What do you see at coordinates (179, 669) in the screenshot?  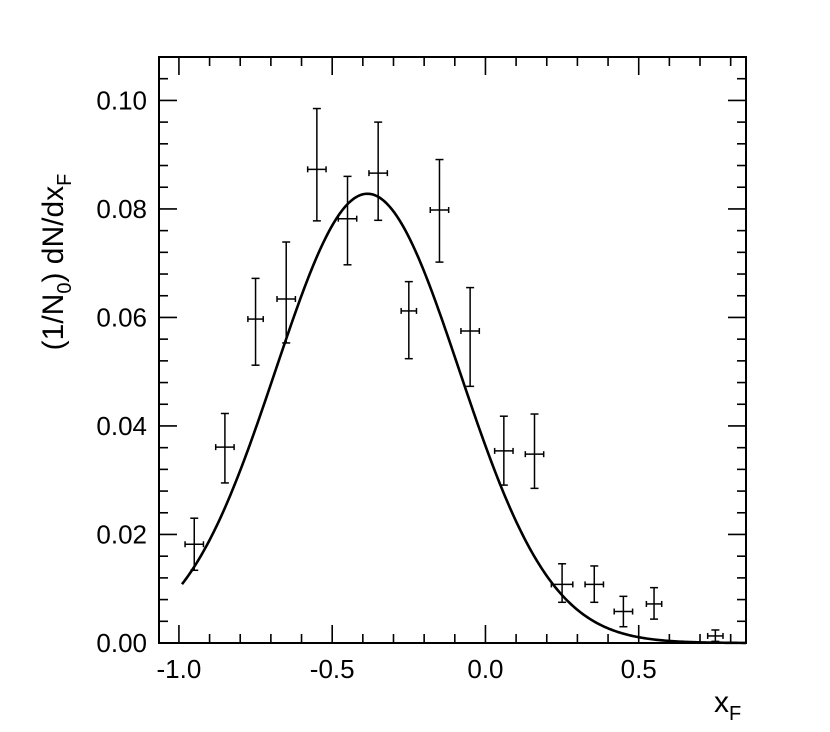 I see `x-tick-label: -1.0` at bounding box center [179, 669].